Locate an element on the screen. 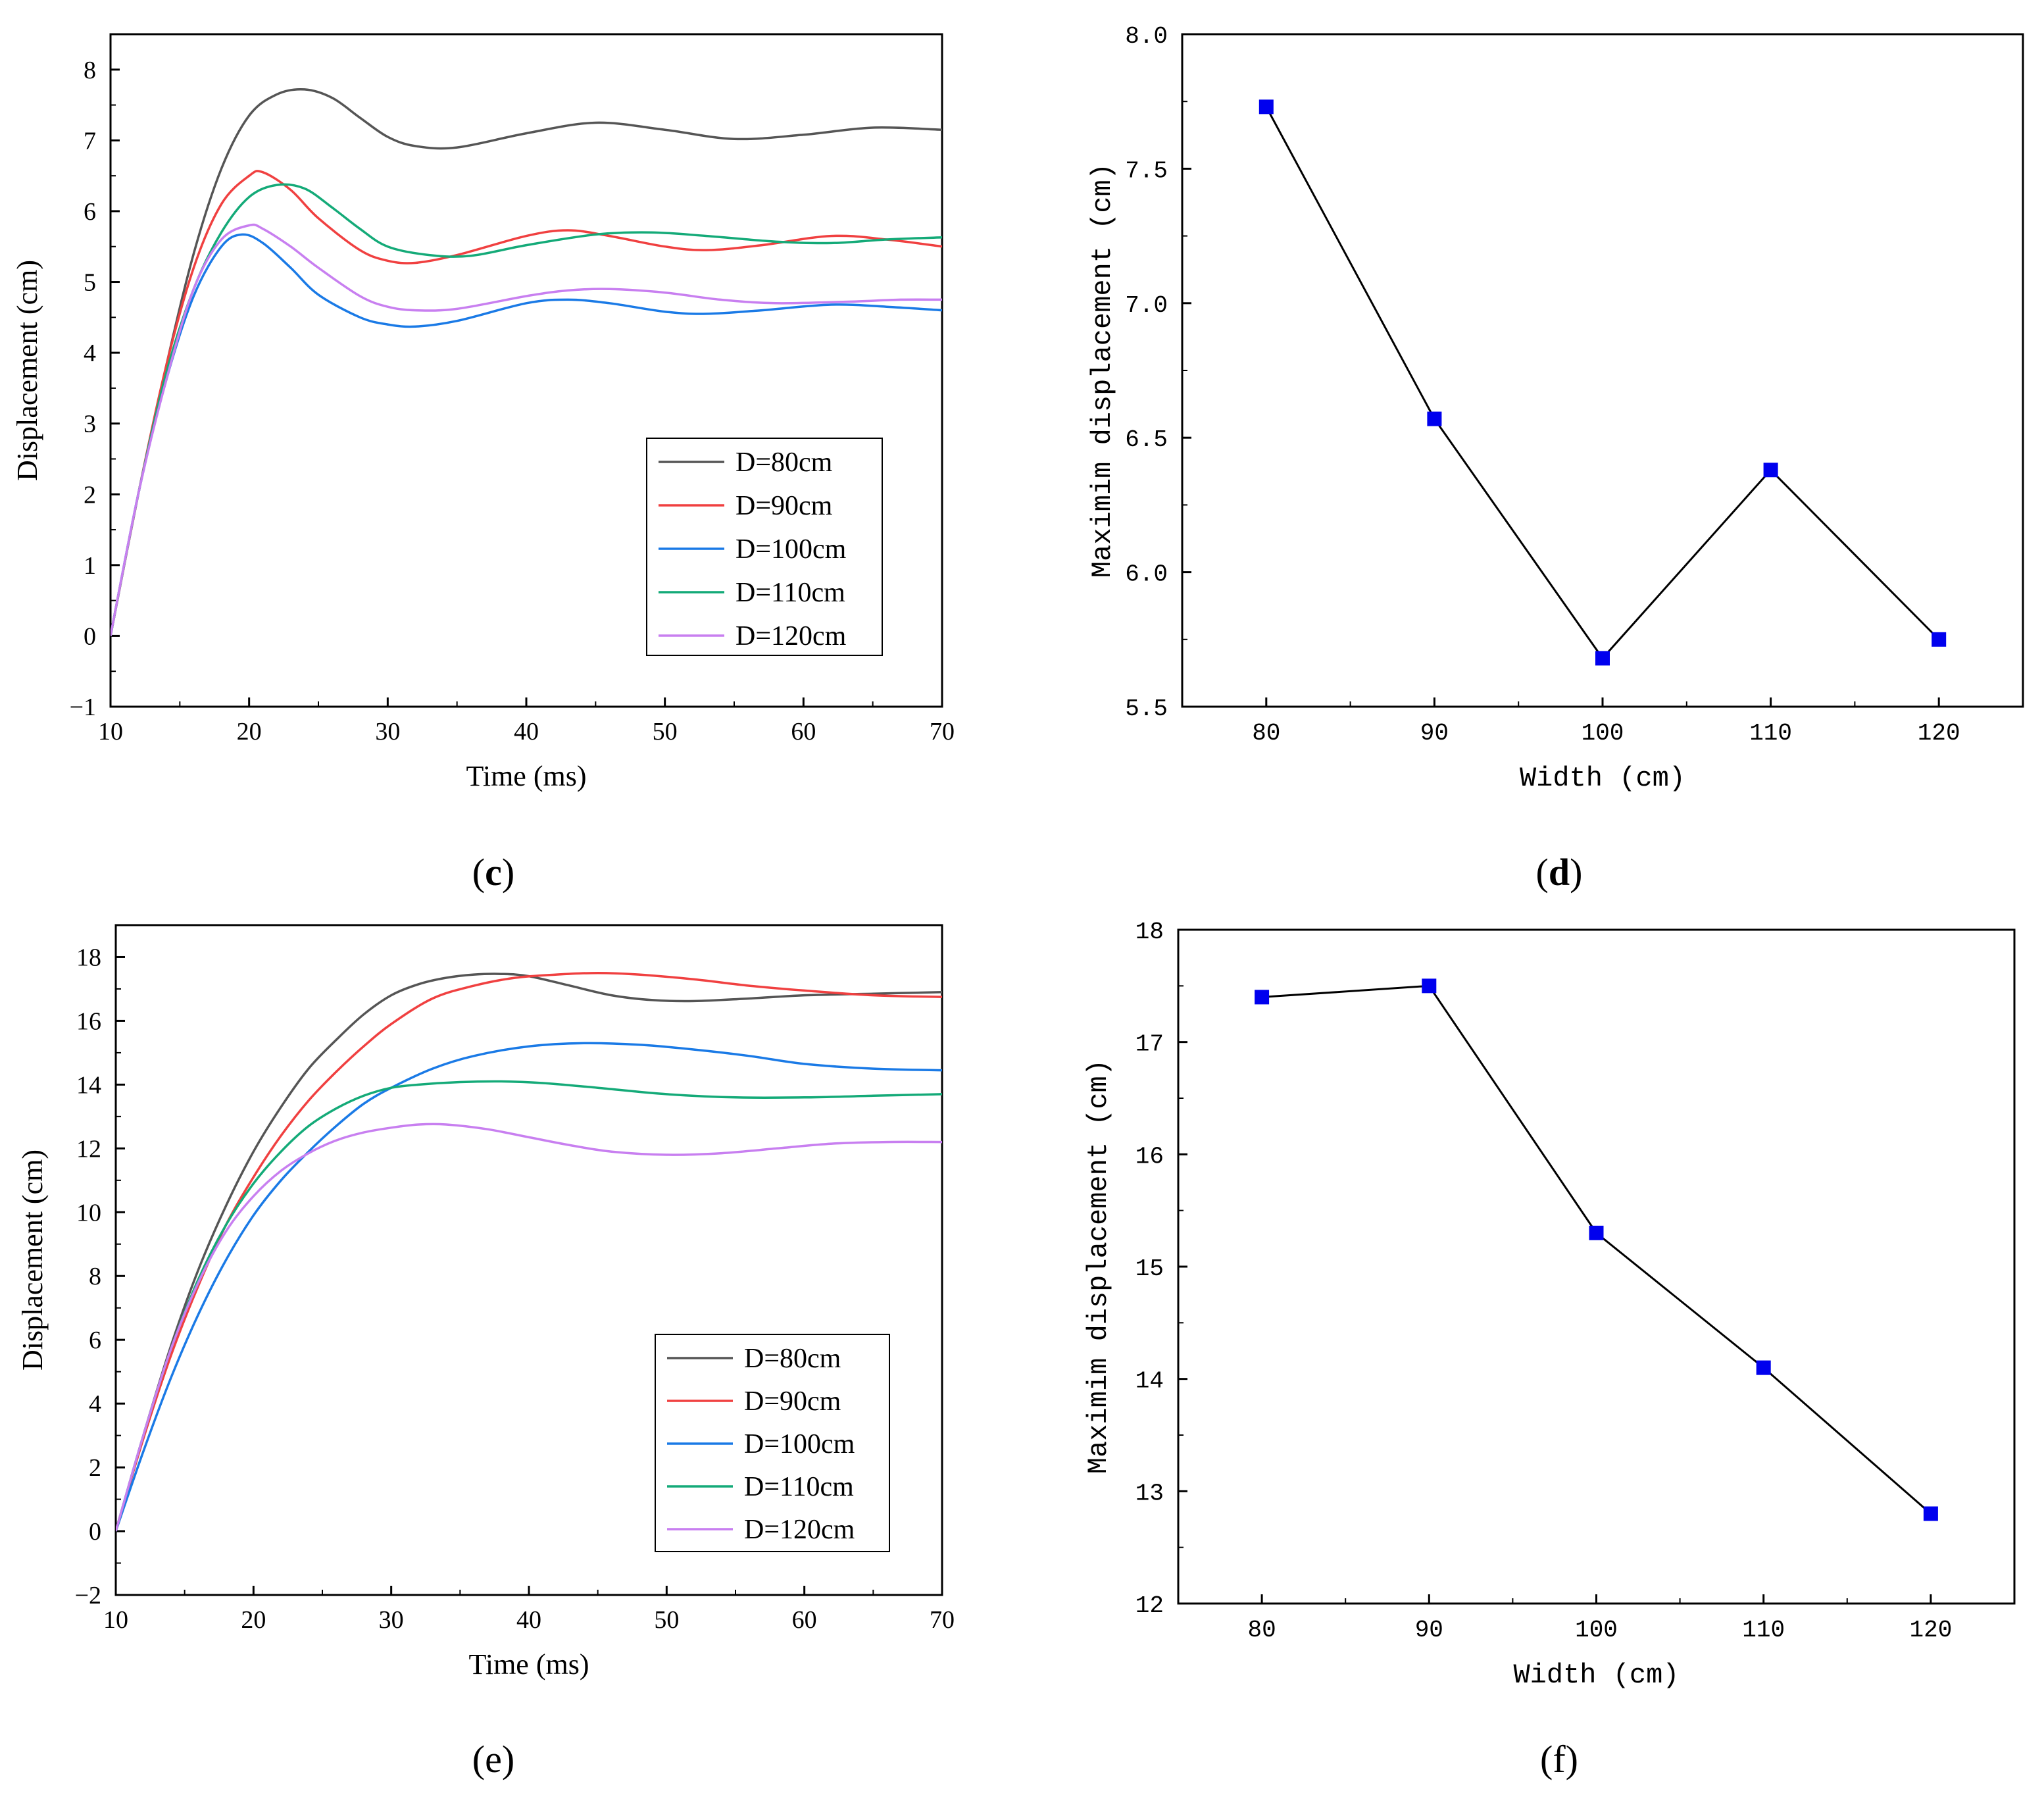  series-line-d-80cm is located at coordinates (529, 1252).